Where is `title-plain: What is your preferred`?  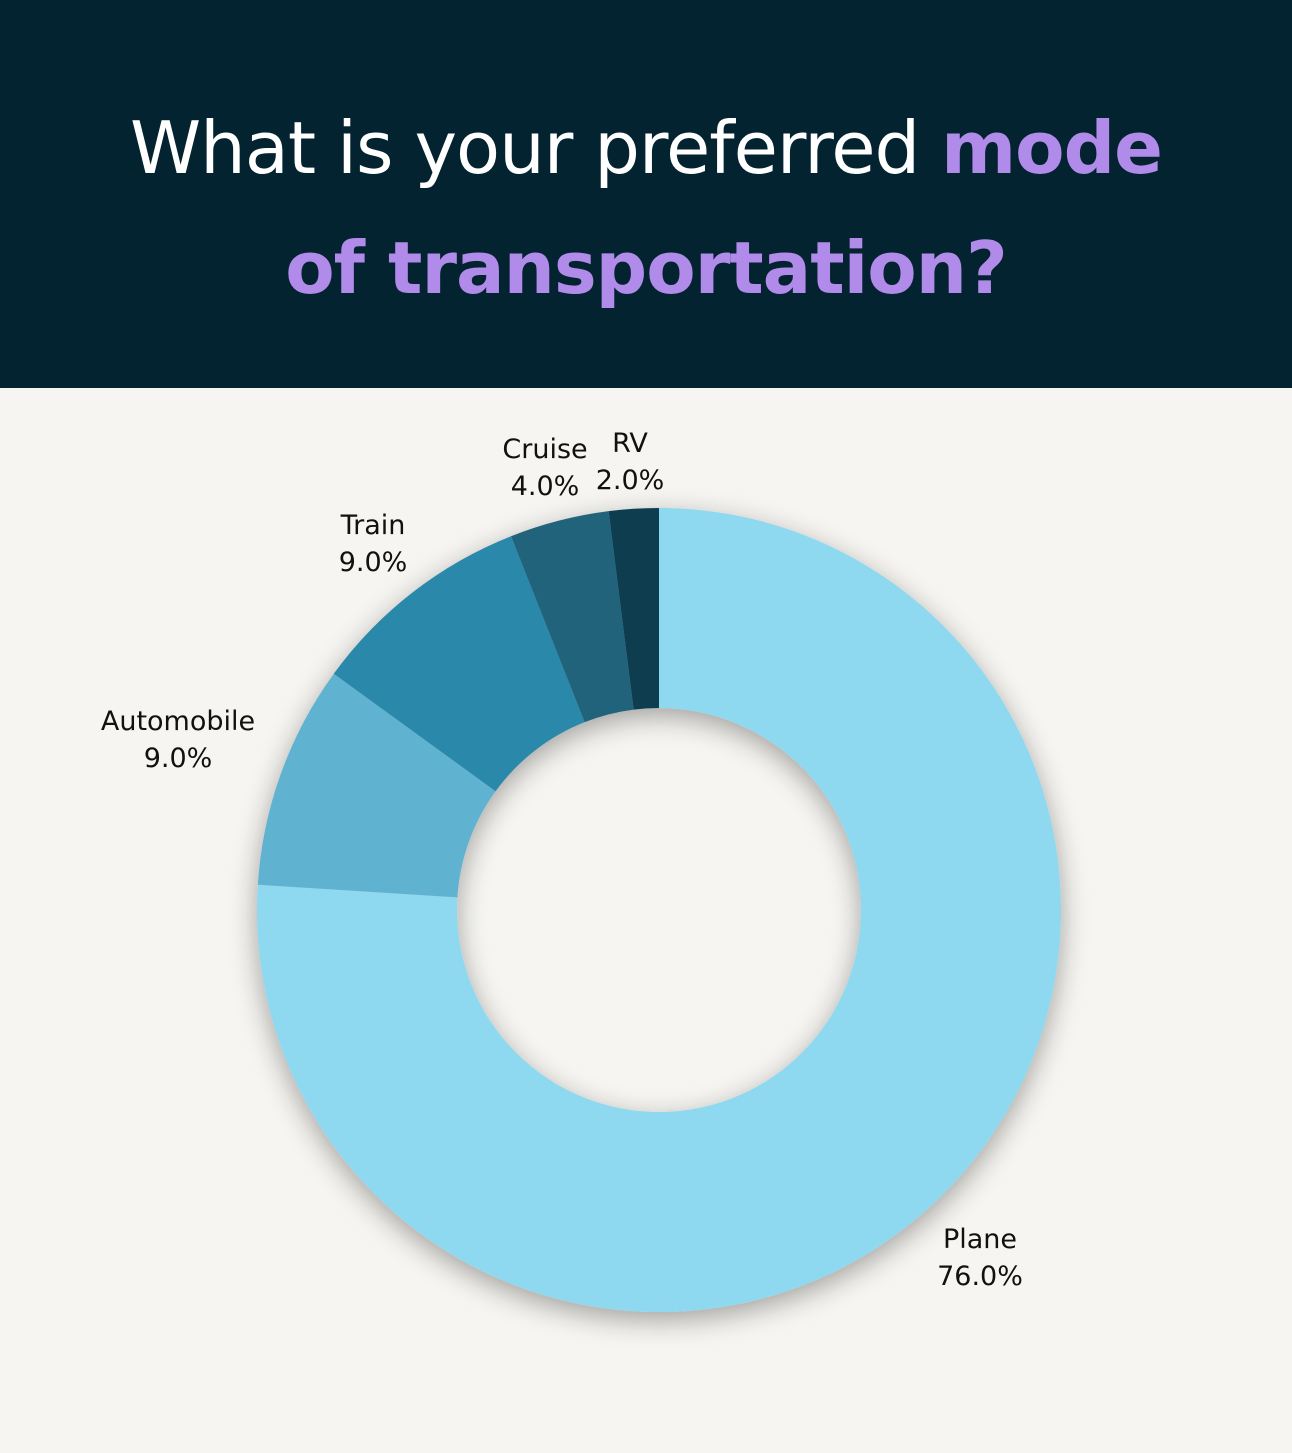 title-plain: What is your preferred is located at coordinates (524, 148).